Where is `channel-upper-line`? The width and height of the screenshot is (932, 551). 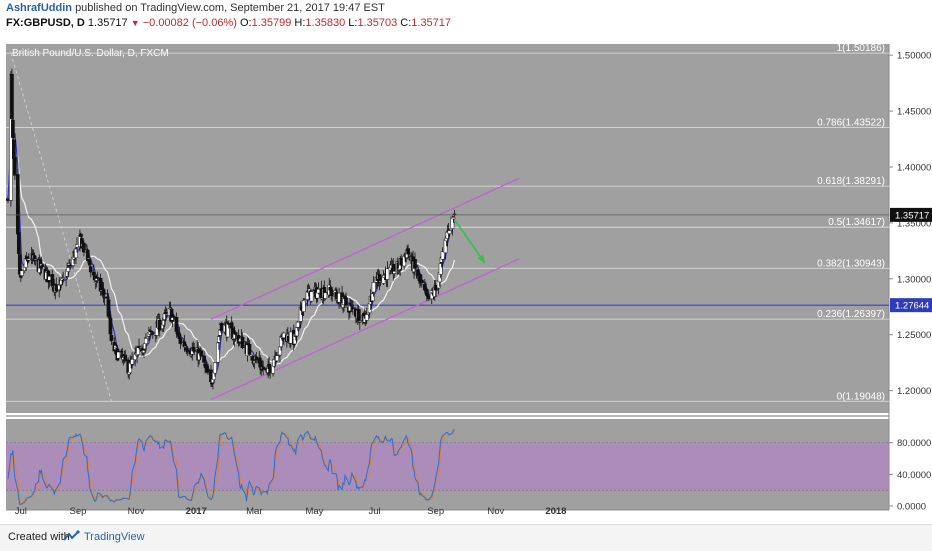
channel-upper-line is located at coordinates (365, 248).